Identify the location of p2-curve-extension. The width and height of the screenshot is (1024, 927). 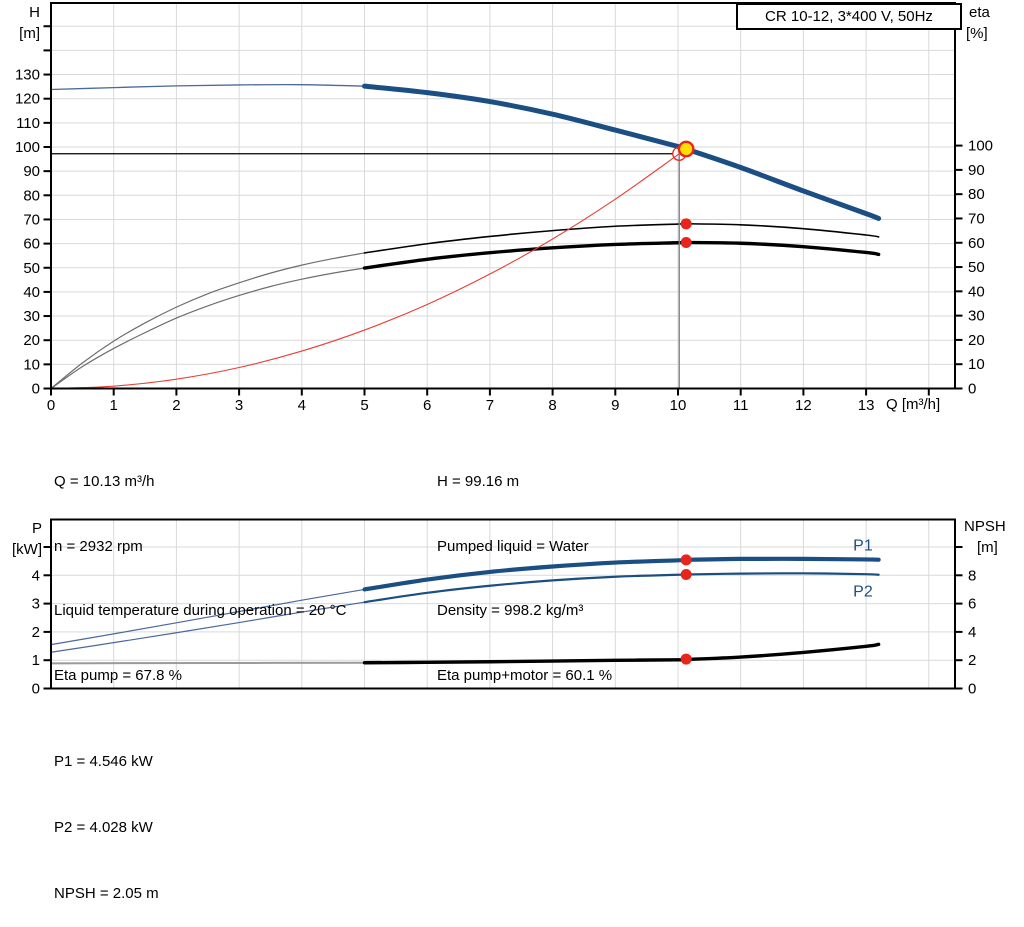
(208, 627).